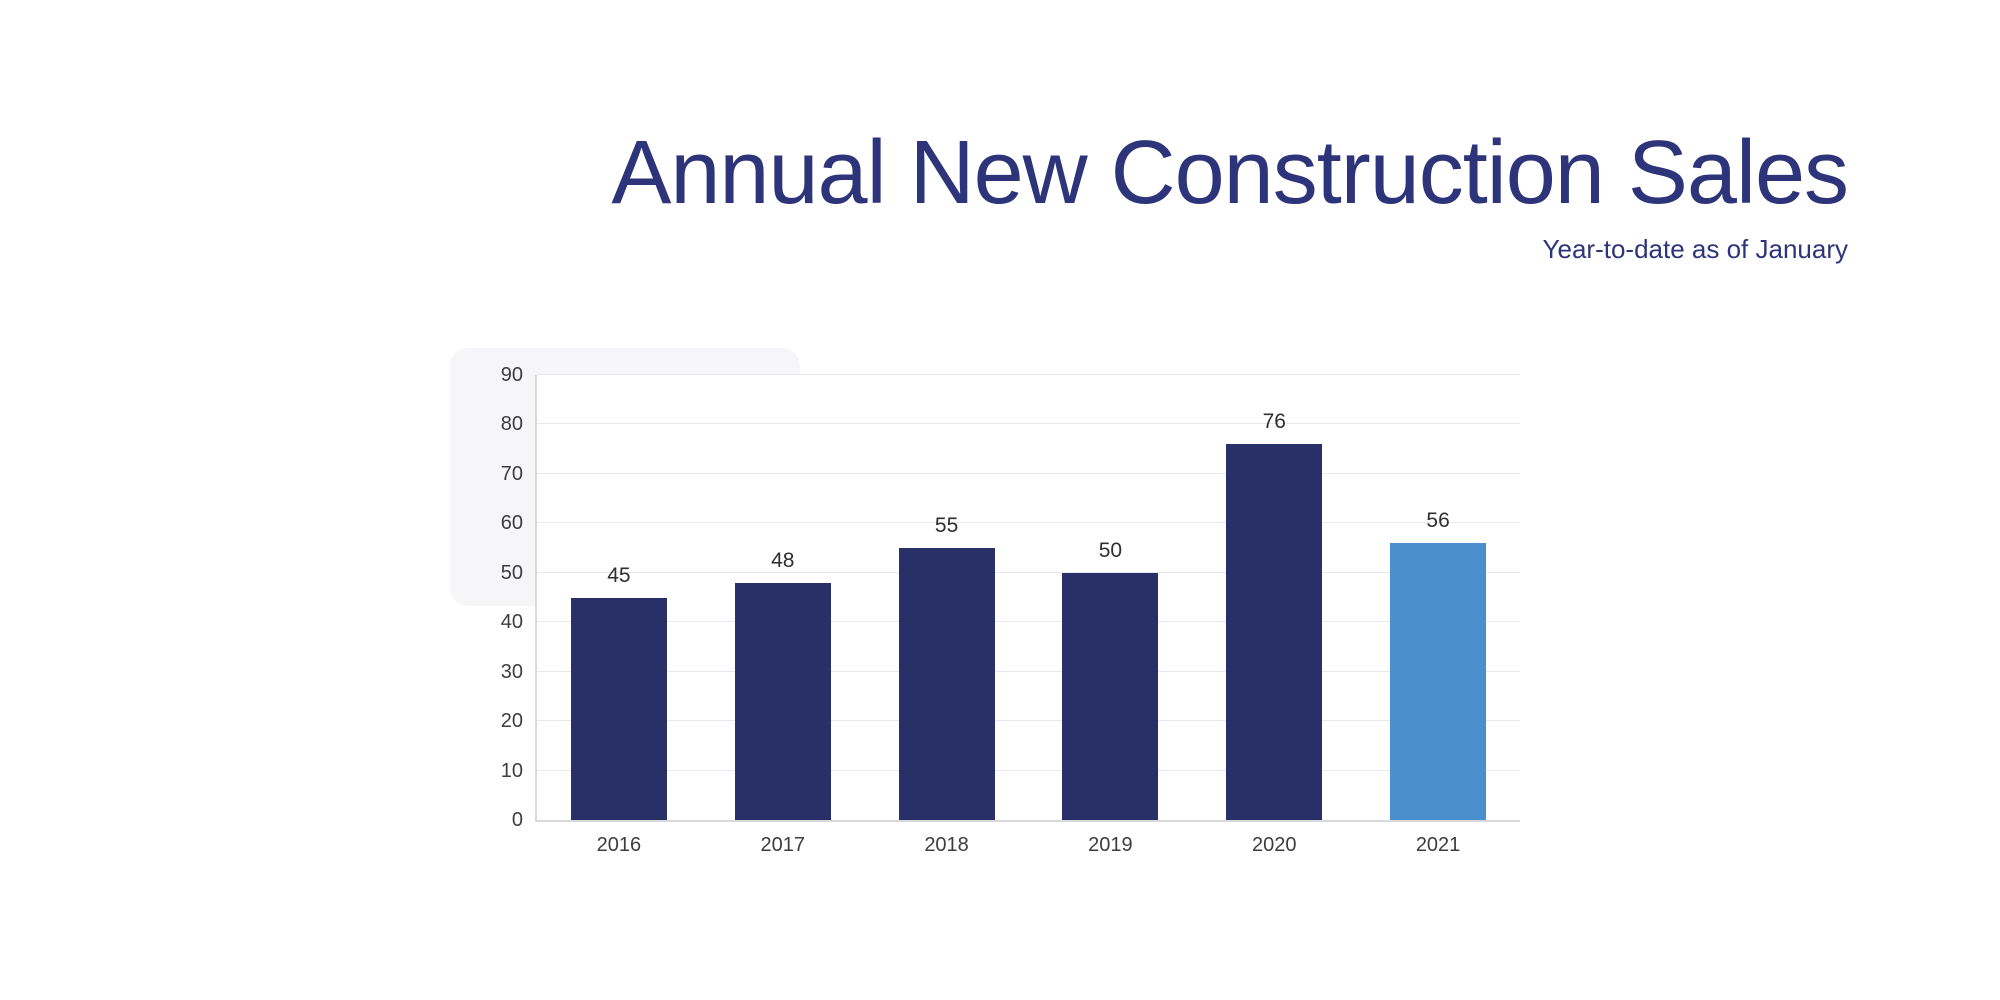 The image size is (2000, 1000). What do you see at coordinates (1438, 521) in the screenshot?
I see `bar-value-label: 56` at bounding box center [1438, 521].